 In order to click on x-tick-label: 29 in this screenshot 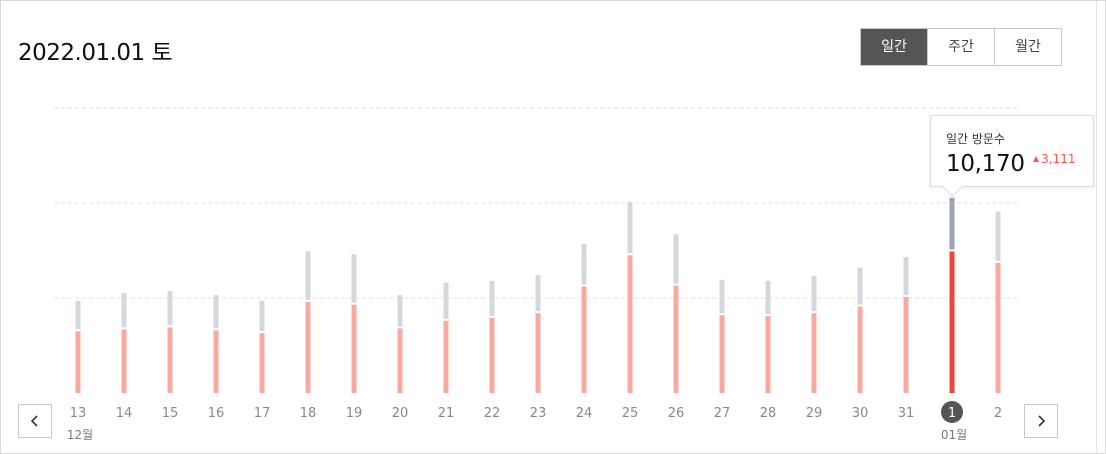, I will do `click(814, 413)`.